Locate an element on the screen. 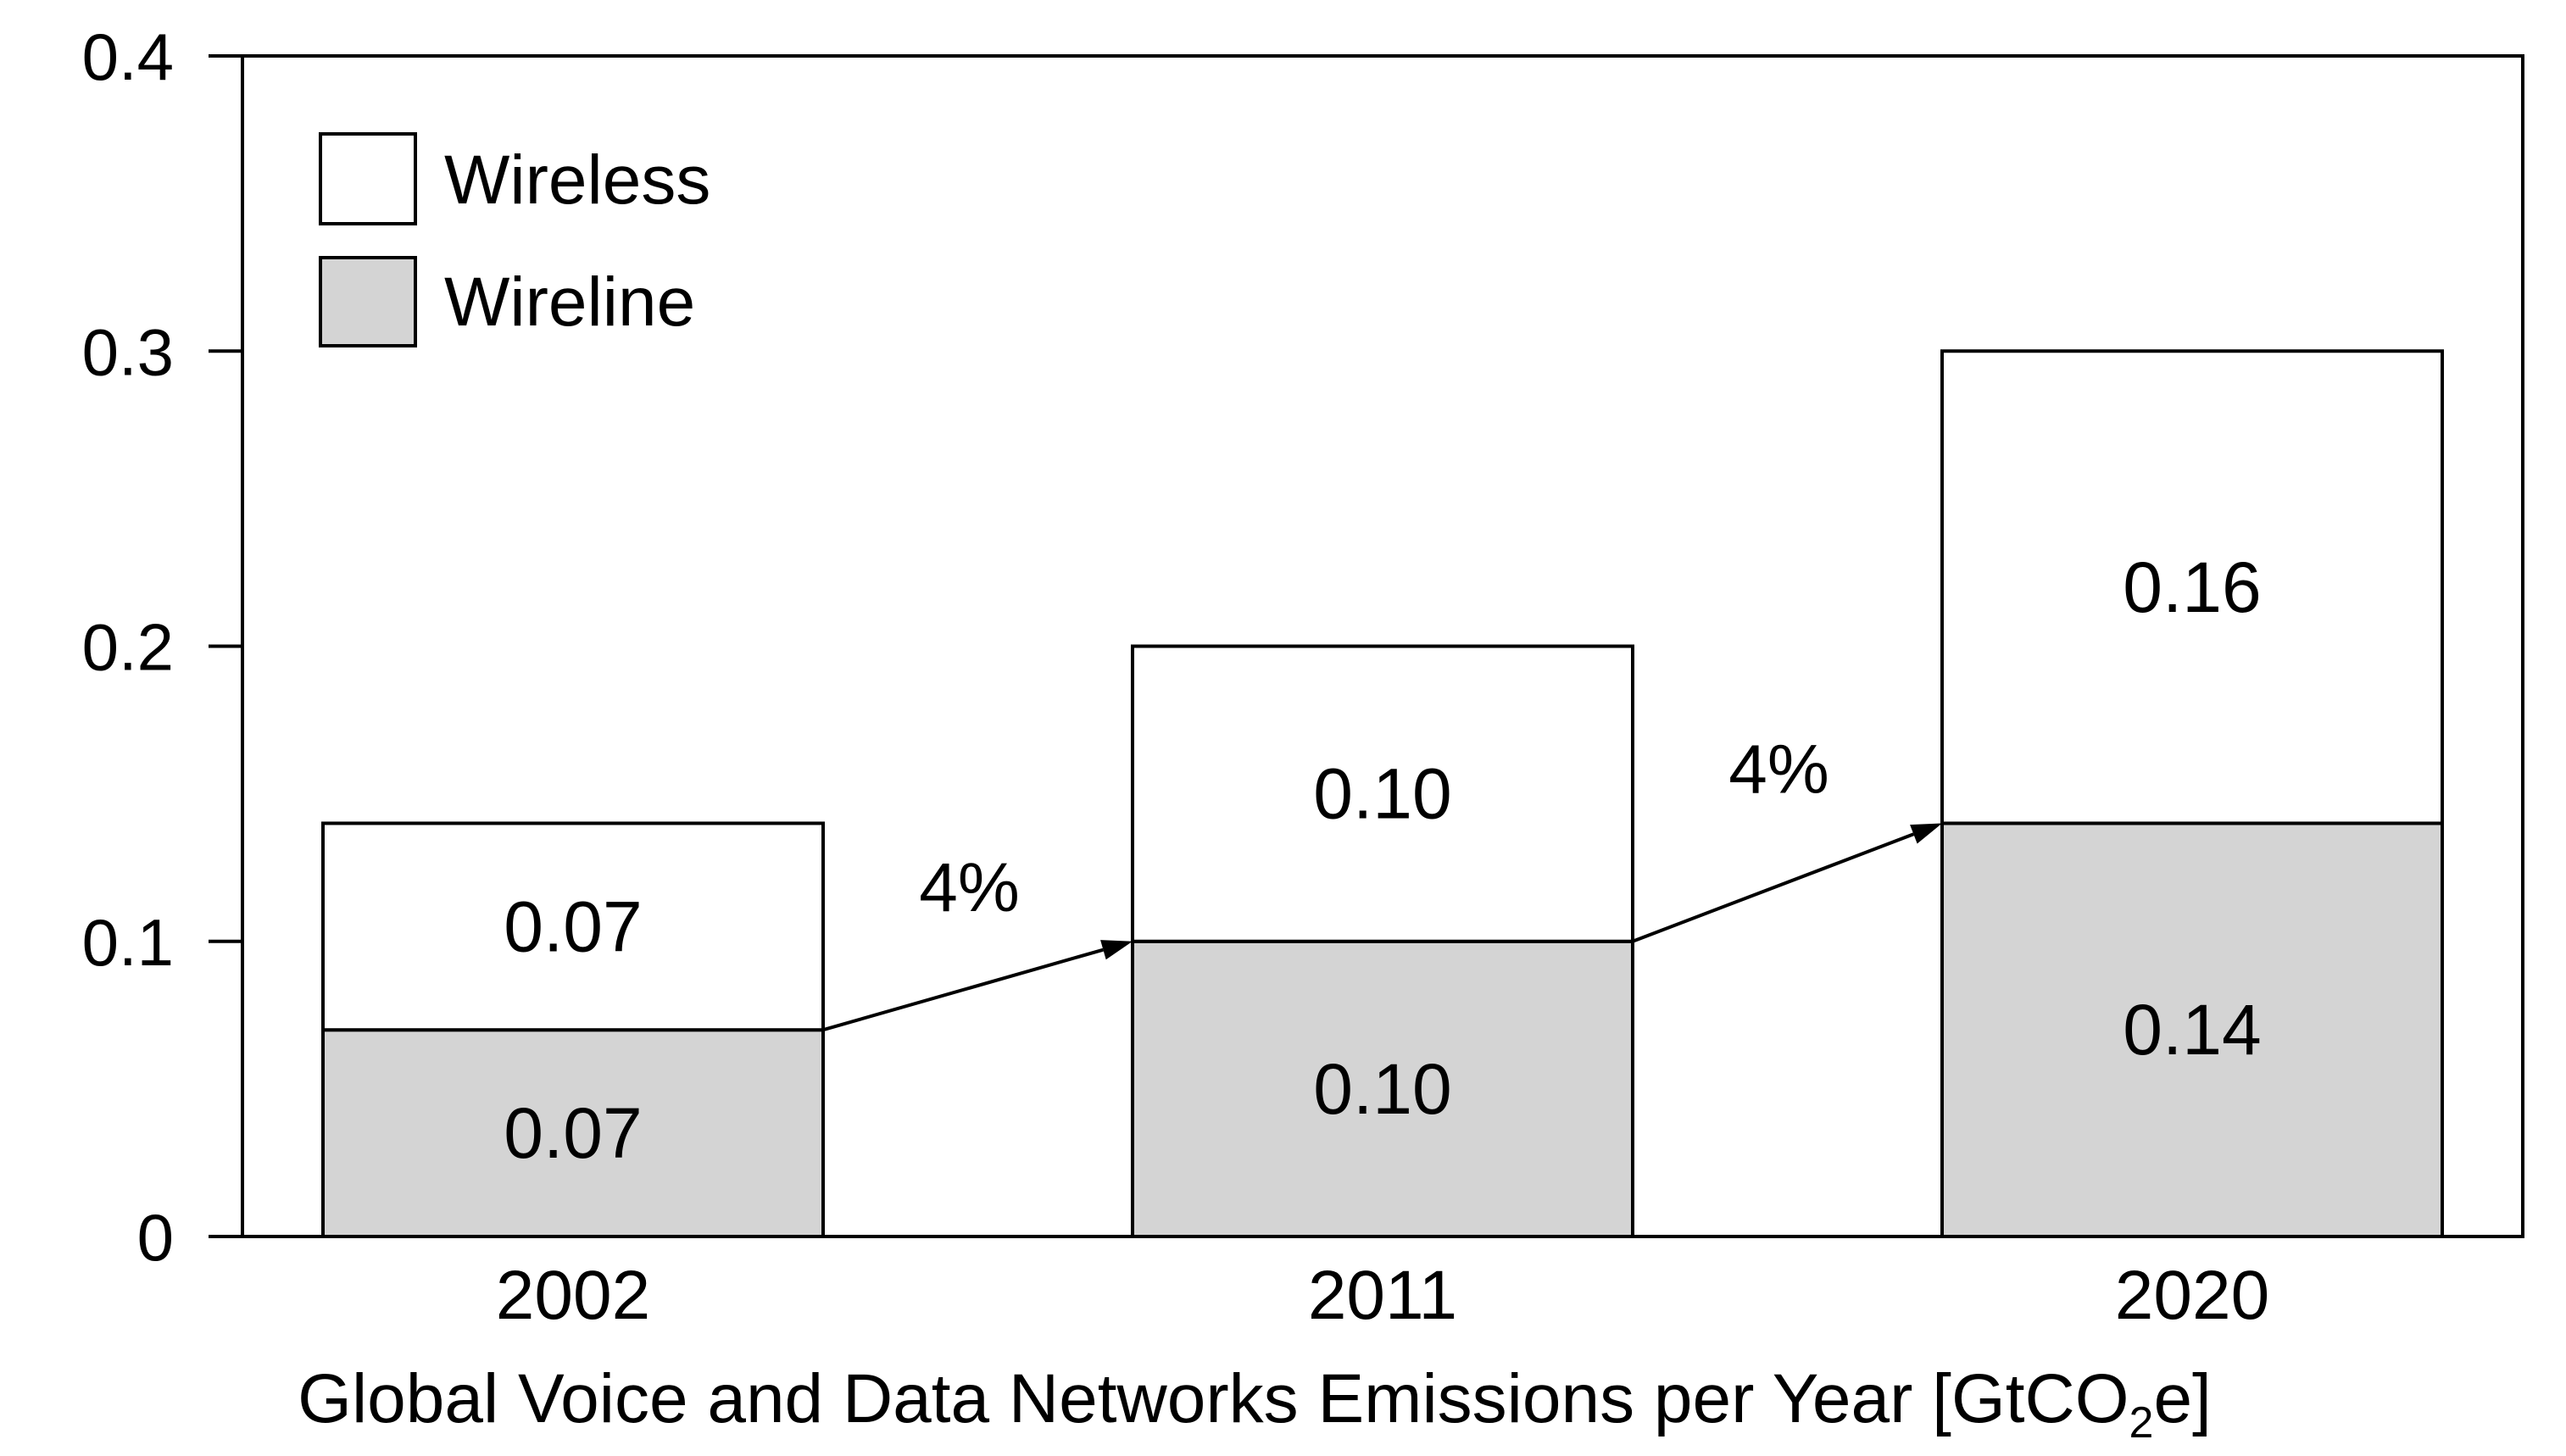  legend-label-wireless: Wireless is located at coordinates (577, 181).